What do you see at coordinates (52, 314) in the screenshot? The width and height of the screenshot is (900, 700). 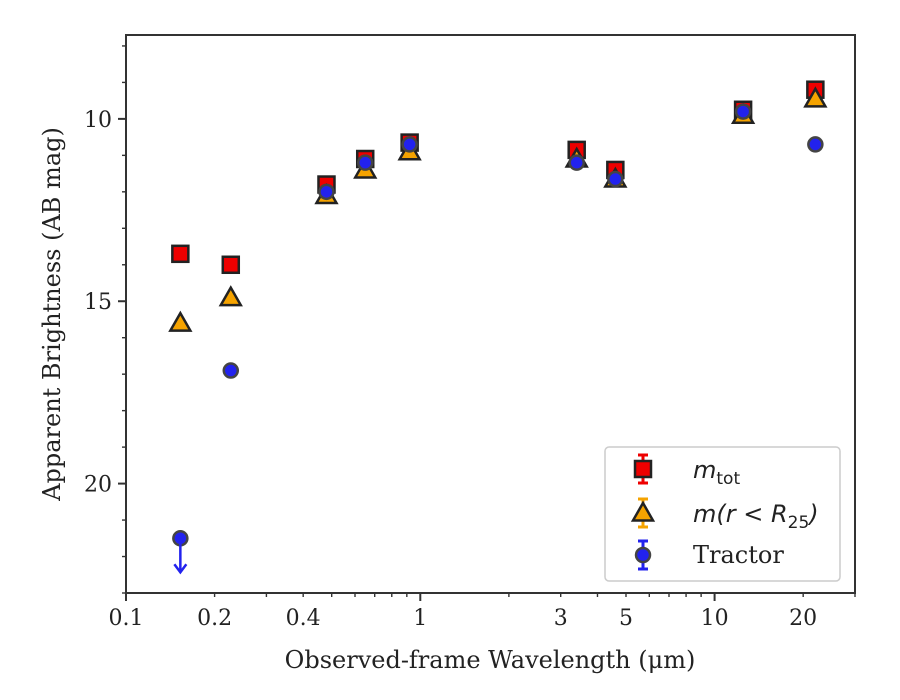 I see `y-axis-label: Apparent Brightness (AB mag)` at bounding box center [52, 314].